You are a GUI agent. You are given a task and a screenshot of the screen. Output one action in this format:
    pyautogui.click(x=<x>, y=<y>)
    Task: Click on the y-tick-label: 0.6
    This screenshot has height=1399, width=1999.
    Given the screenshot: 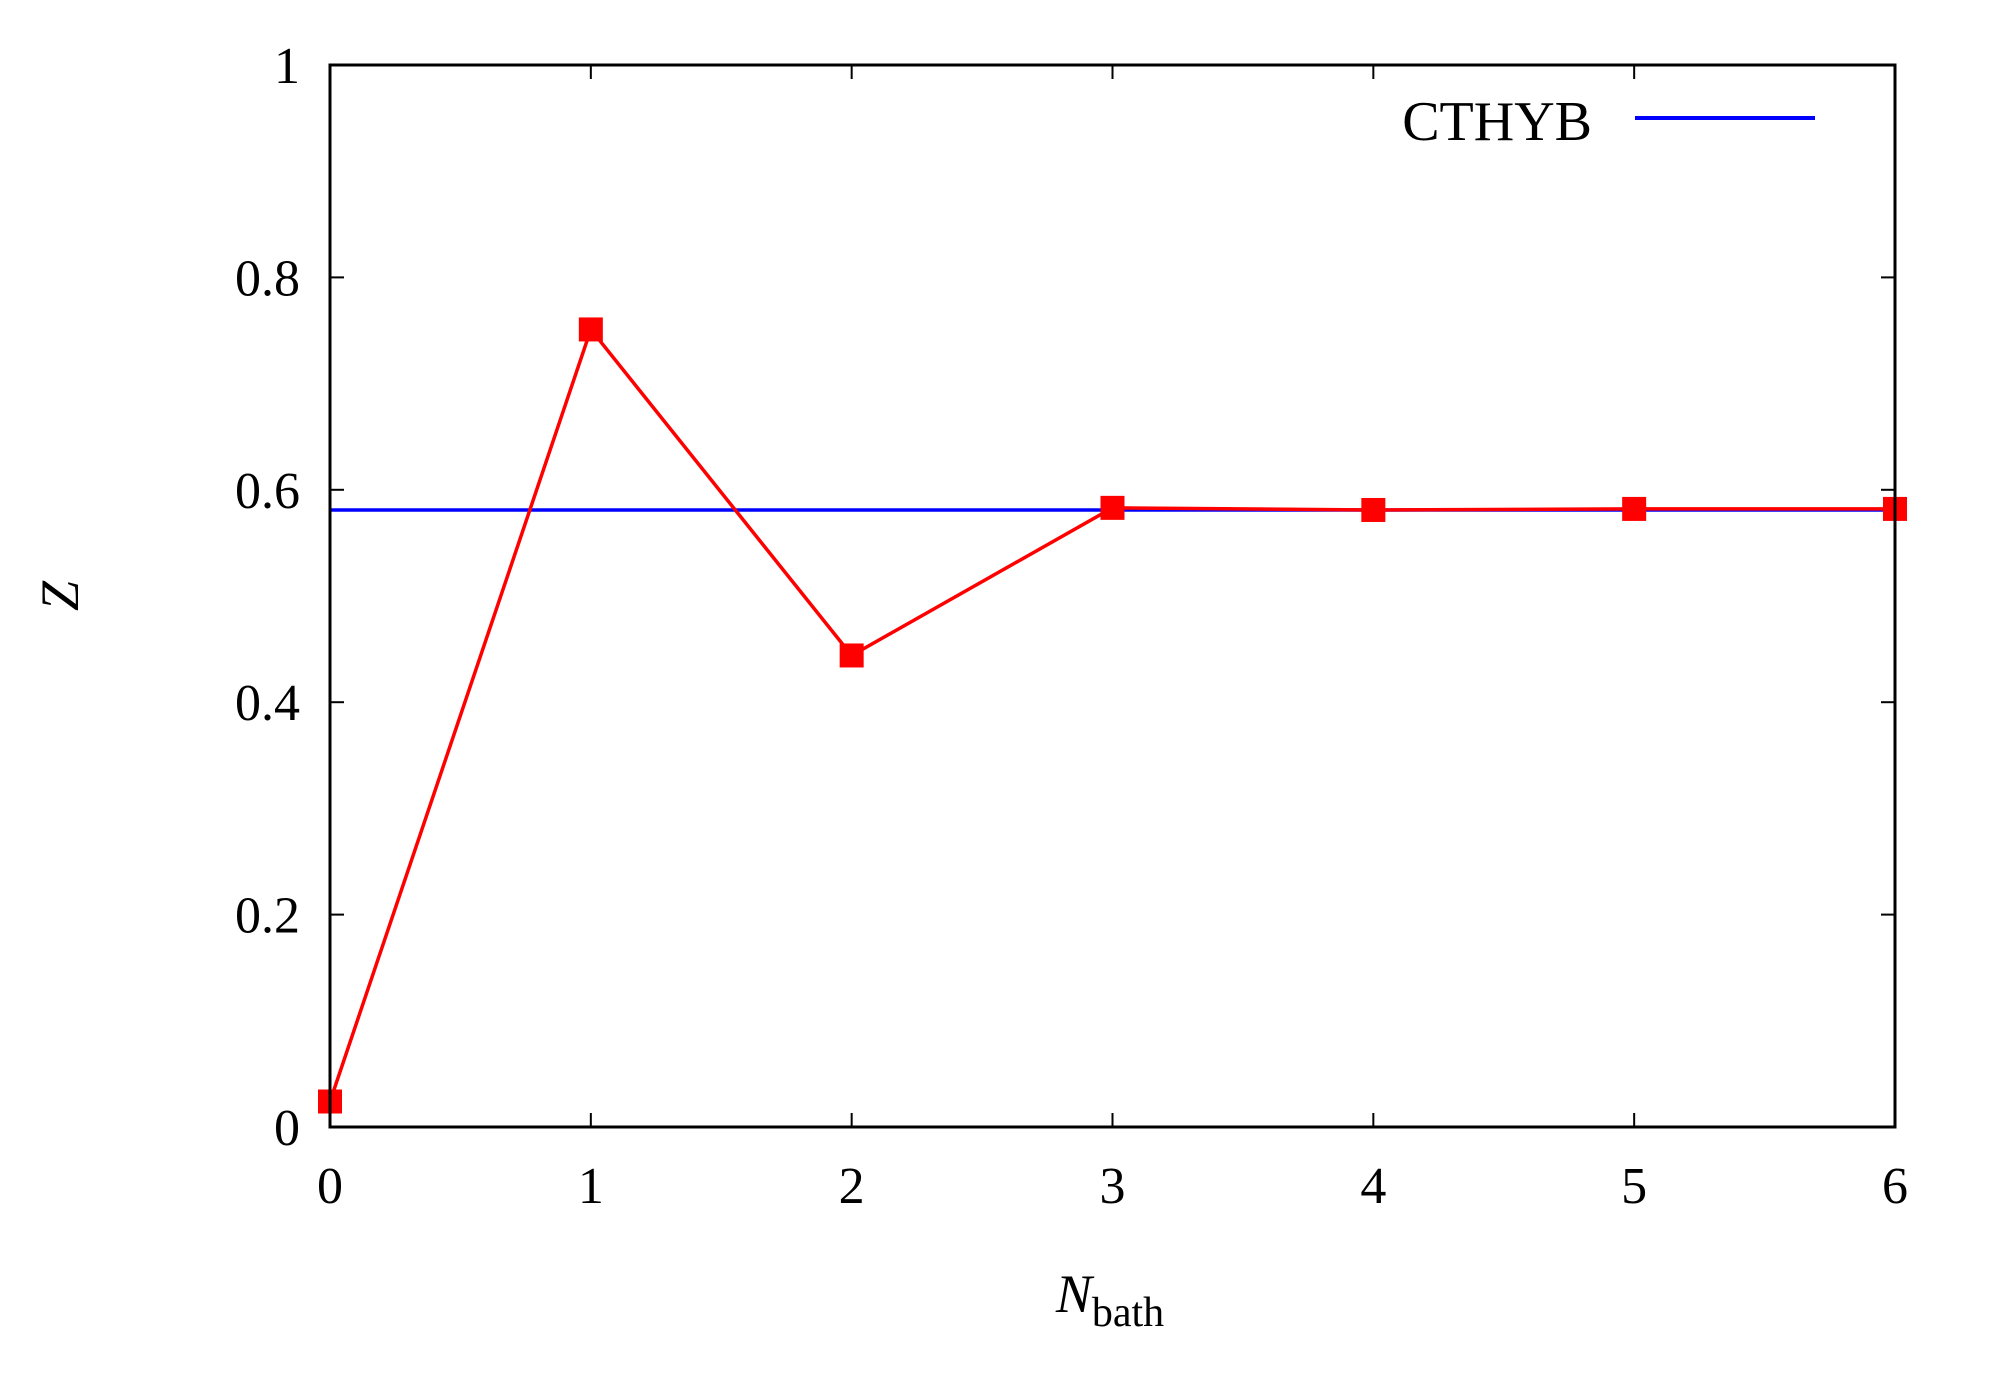 What is the action you would take?
    pyautogui.click(x=267, y=491)
    